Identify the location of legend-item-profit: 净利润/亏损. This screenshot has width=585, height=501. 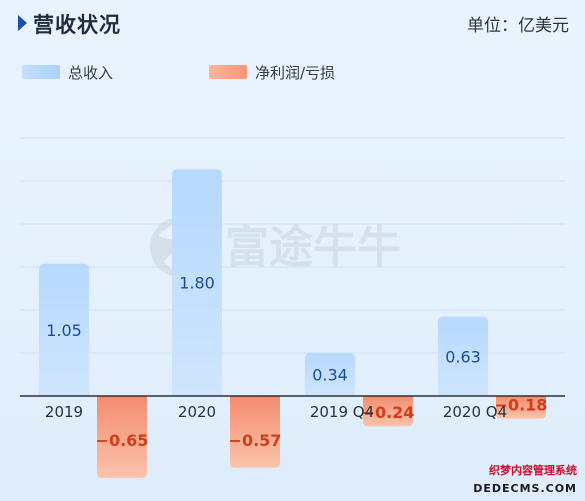
(272, 72).